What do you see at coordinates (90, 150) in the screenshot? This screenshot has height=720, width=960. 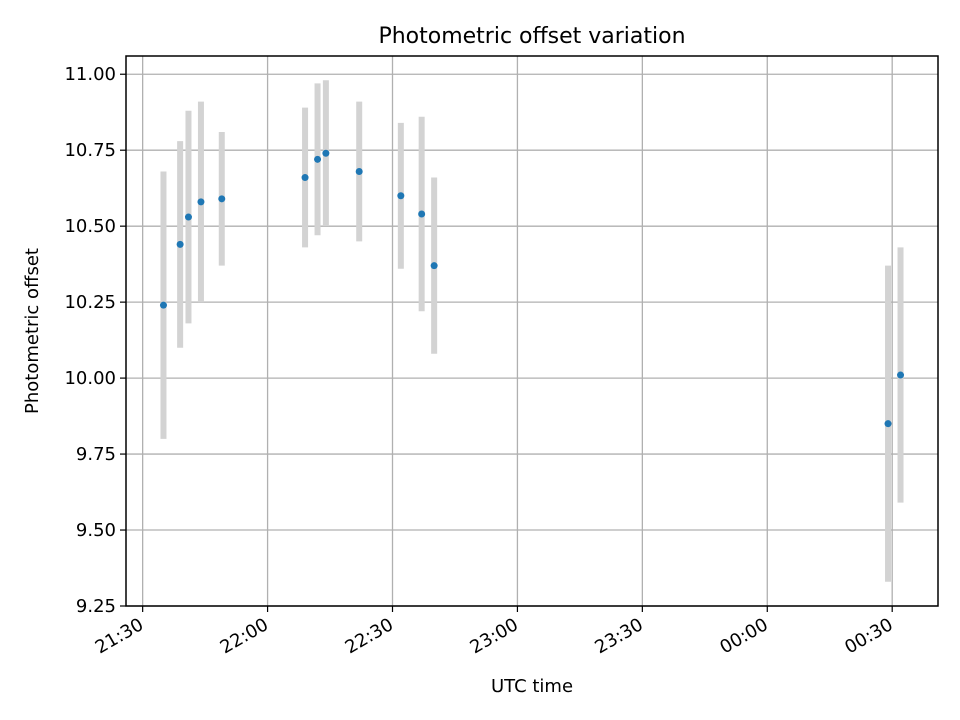 I see `y-tick-label: 10.75` at bounding box center [90, 150].